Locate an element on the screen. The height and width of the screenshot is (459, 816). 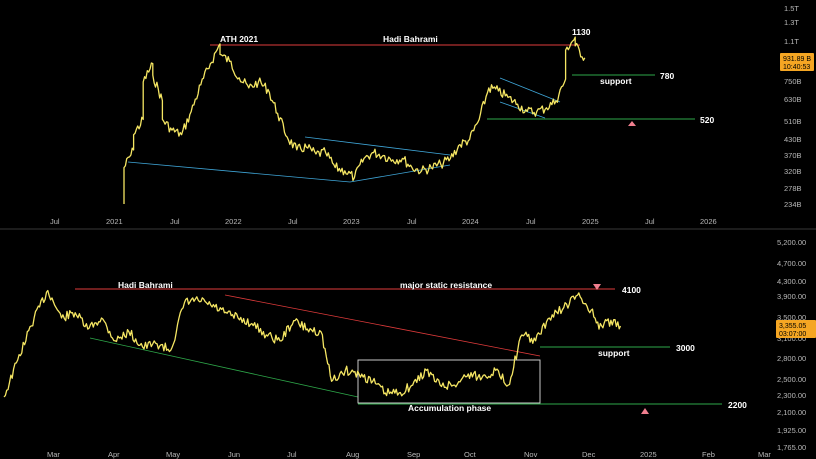
top-y-tick: 234B is located at coordinates (793, 204).